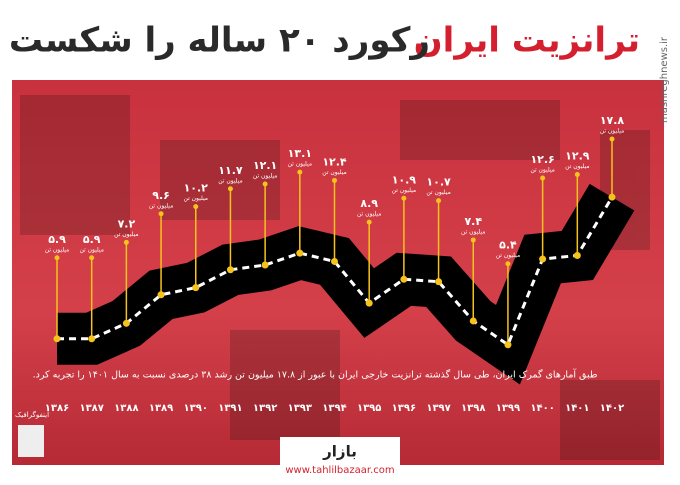  Describe the element at coordinates (161, 408) in the screenshot. I see `x-tick-label: ۱۳۸۹` at that location.